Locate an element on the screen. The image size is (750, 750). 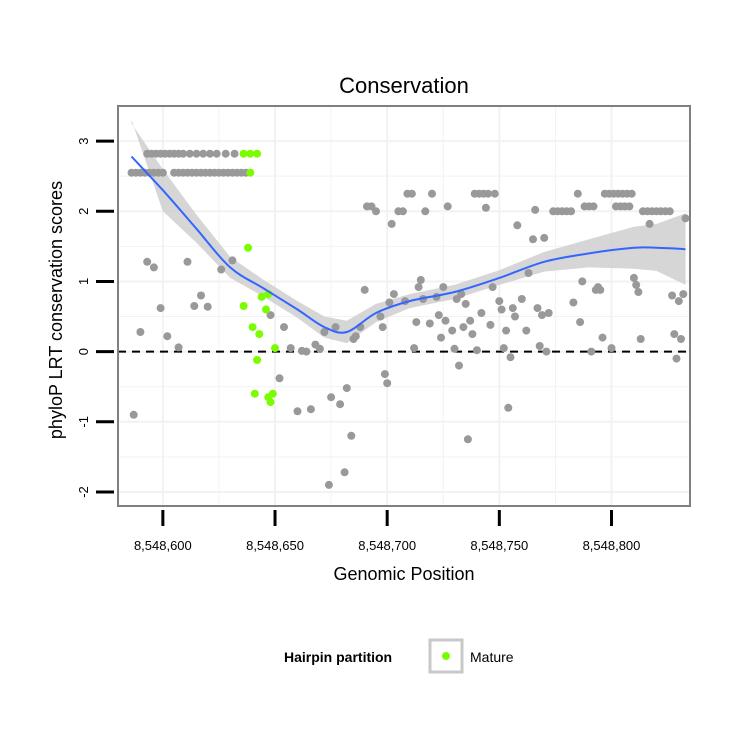
y-tick-label-5: 3 is located at coordinates (83, 140).